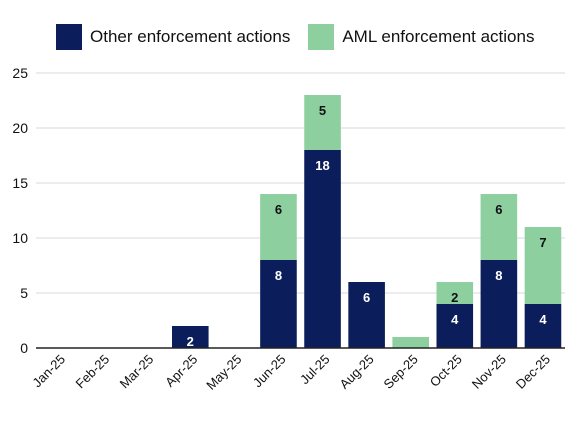  What do you see at coordinates (20, 128) in the screenshot?
I see `y-tick-label: 20` at bounding box center [20, 128].